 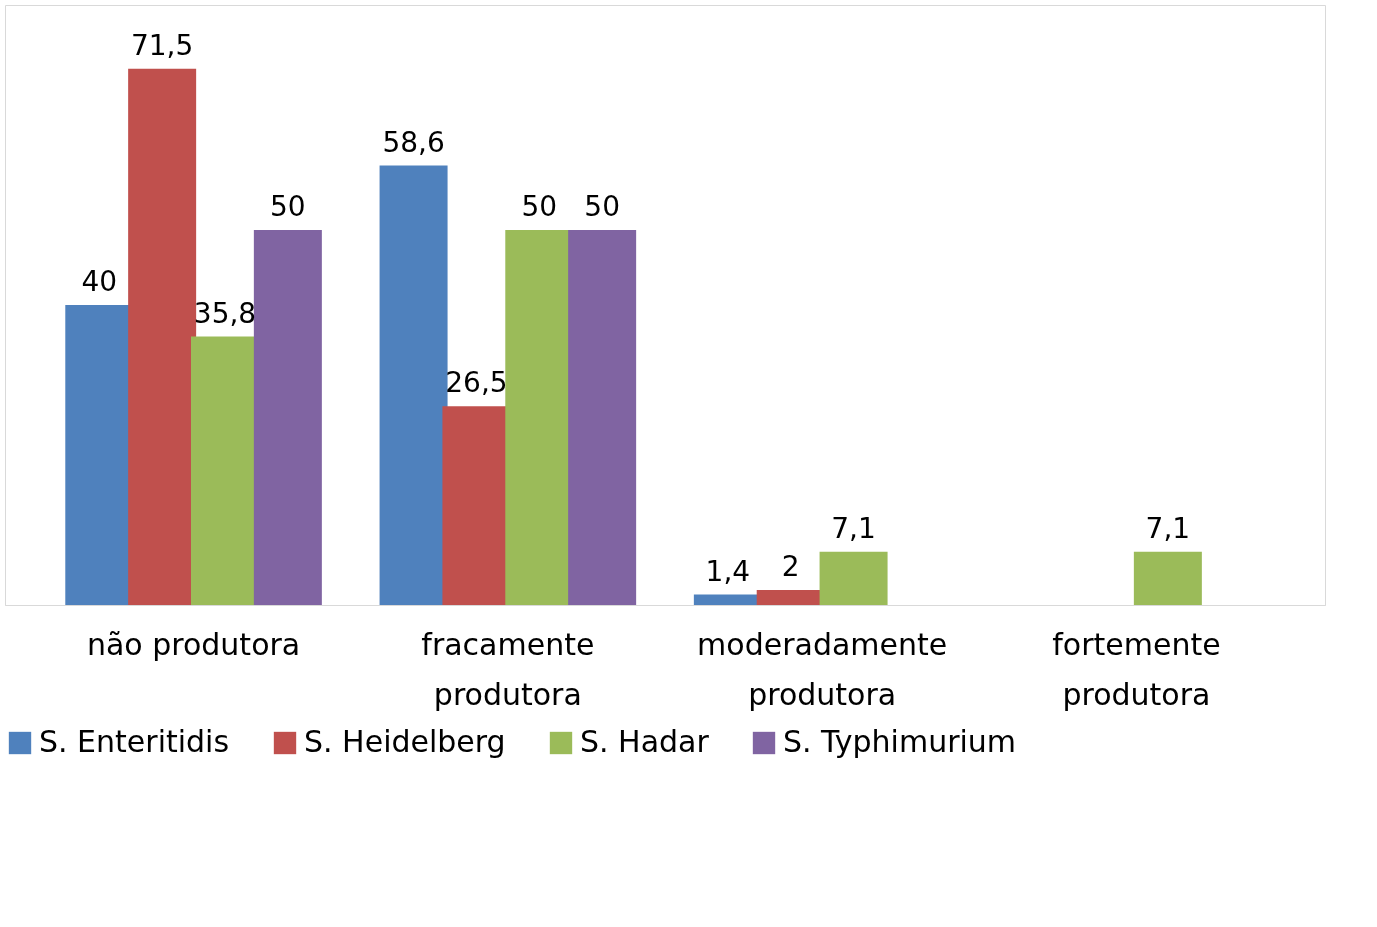 I want to click on legend-label: S. Enteritidis, so click(x=134, y=741).